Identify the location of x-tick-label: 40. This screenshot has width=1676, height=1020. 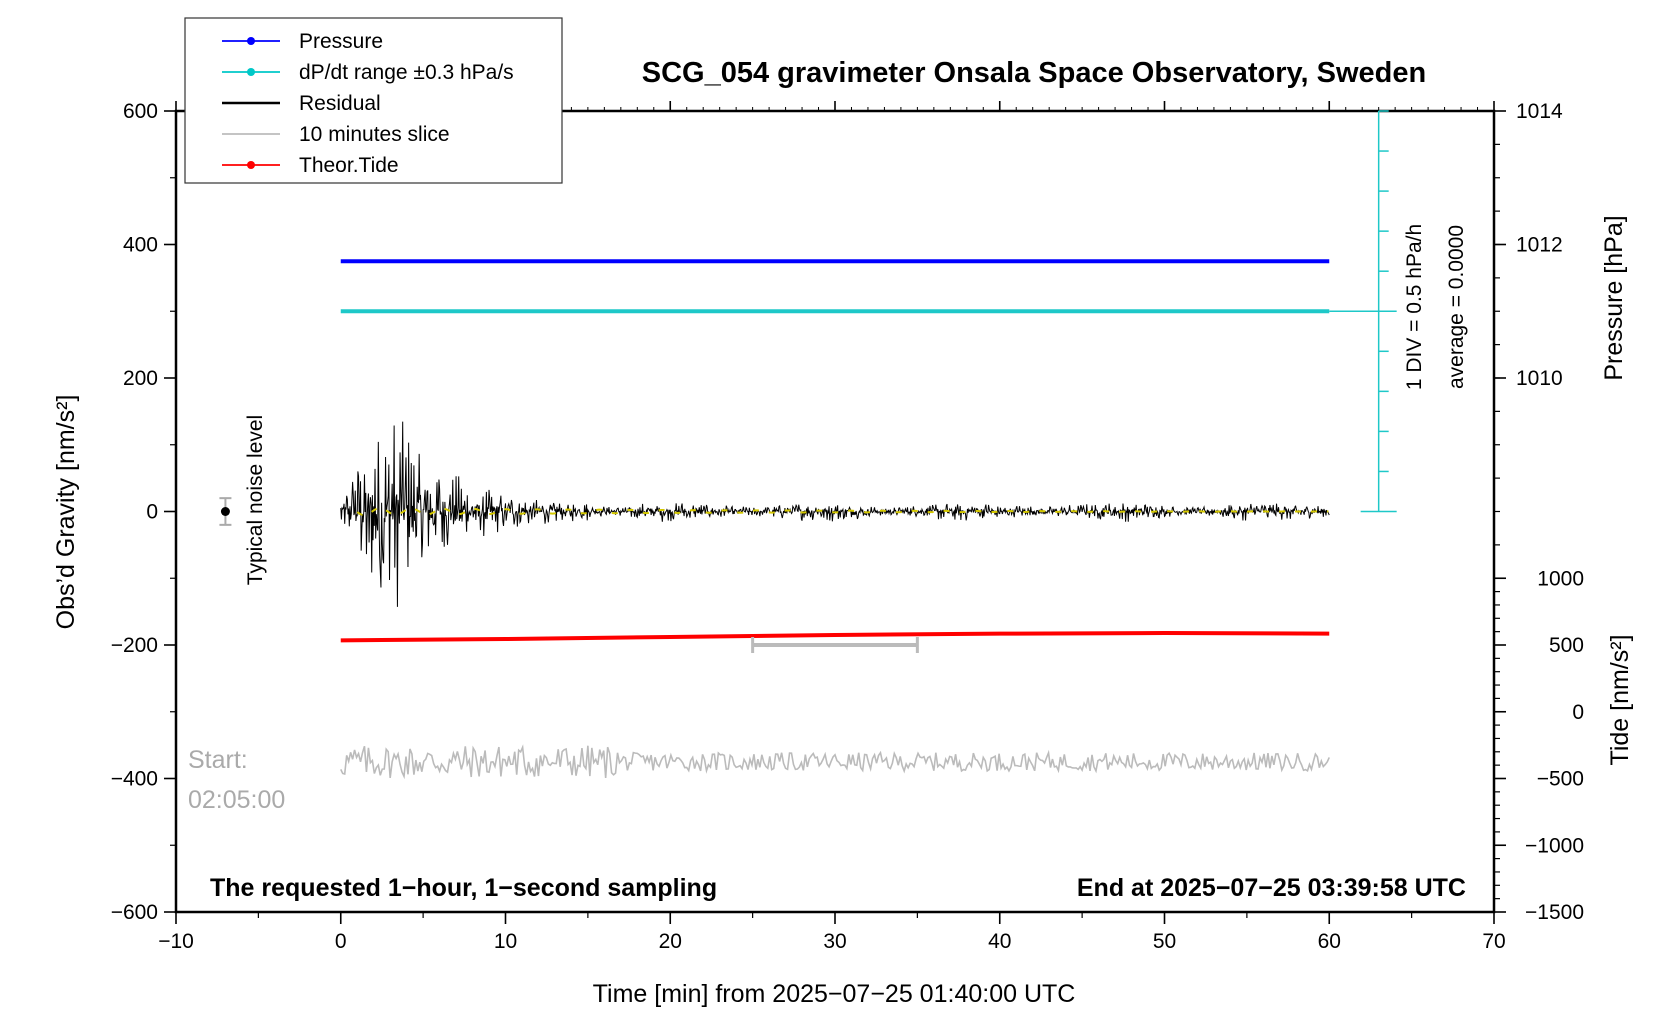
(999, 941).